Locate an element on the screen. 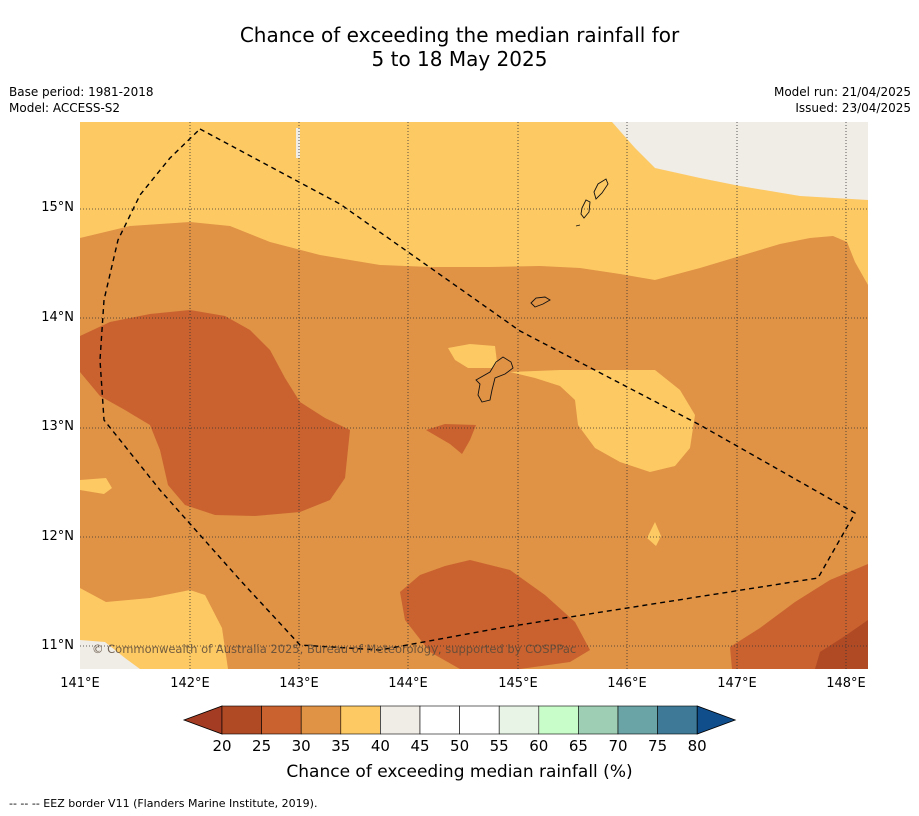 This screenshot has width=919, height=816. longitude-label-142e: 142°E is located at coordinates (190, 683).